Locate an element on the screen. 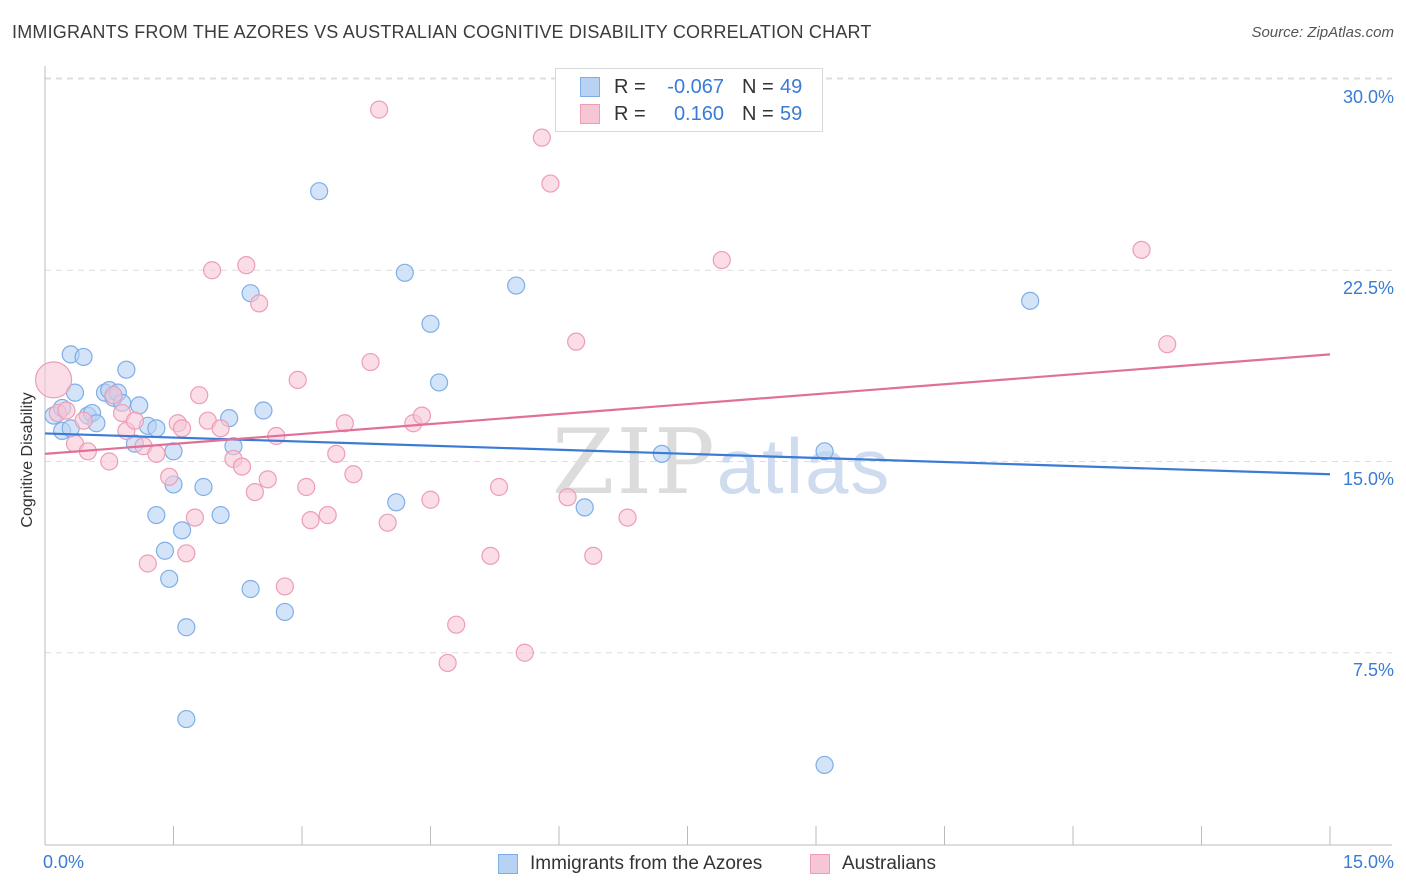 This screenshot has height=892, width=1406. stats-legend: R = -0.067 N = 49 R = 0.160 N = 59 is located at coordinates (689, 100).